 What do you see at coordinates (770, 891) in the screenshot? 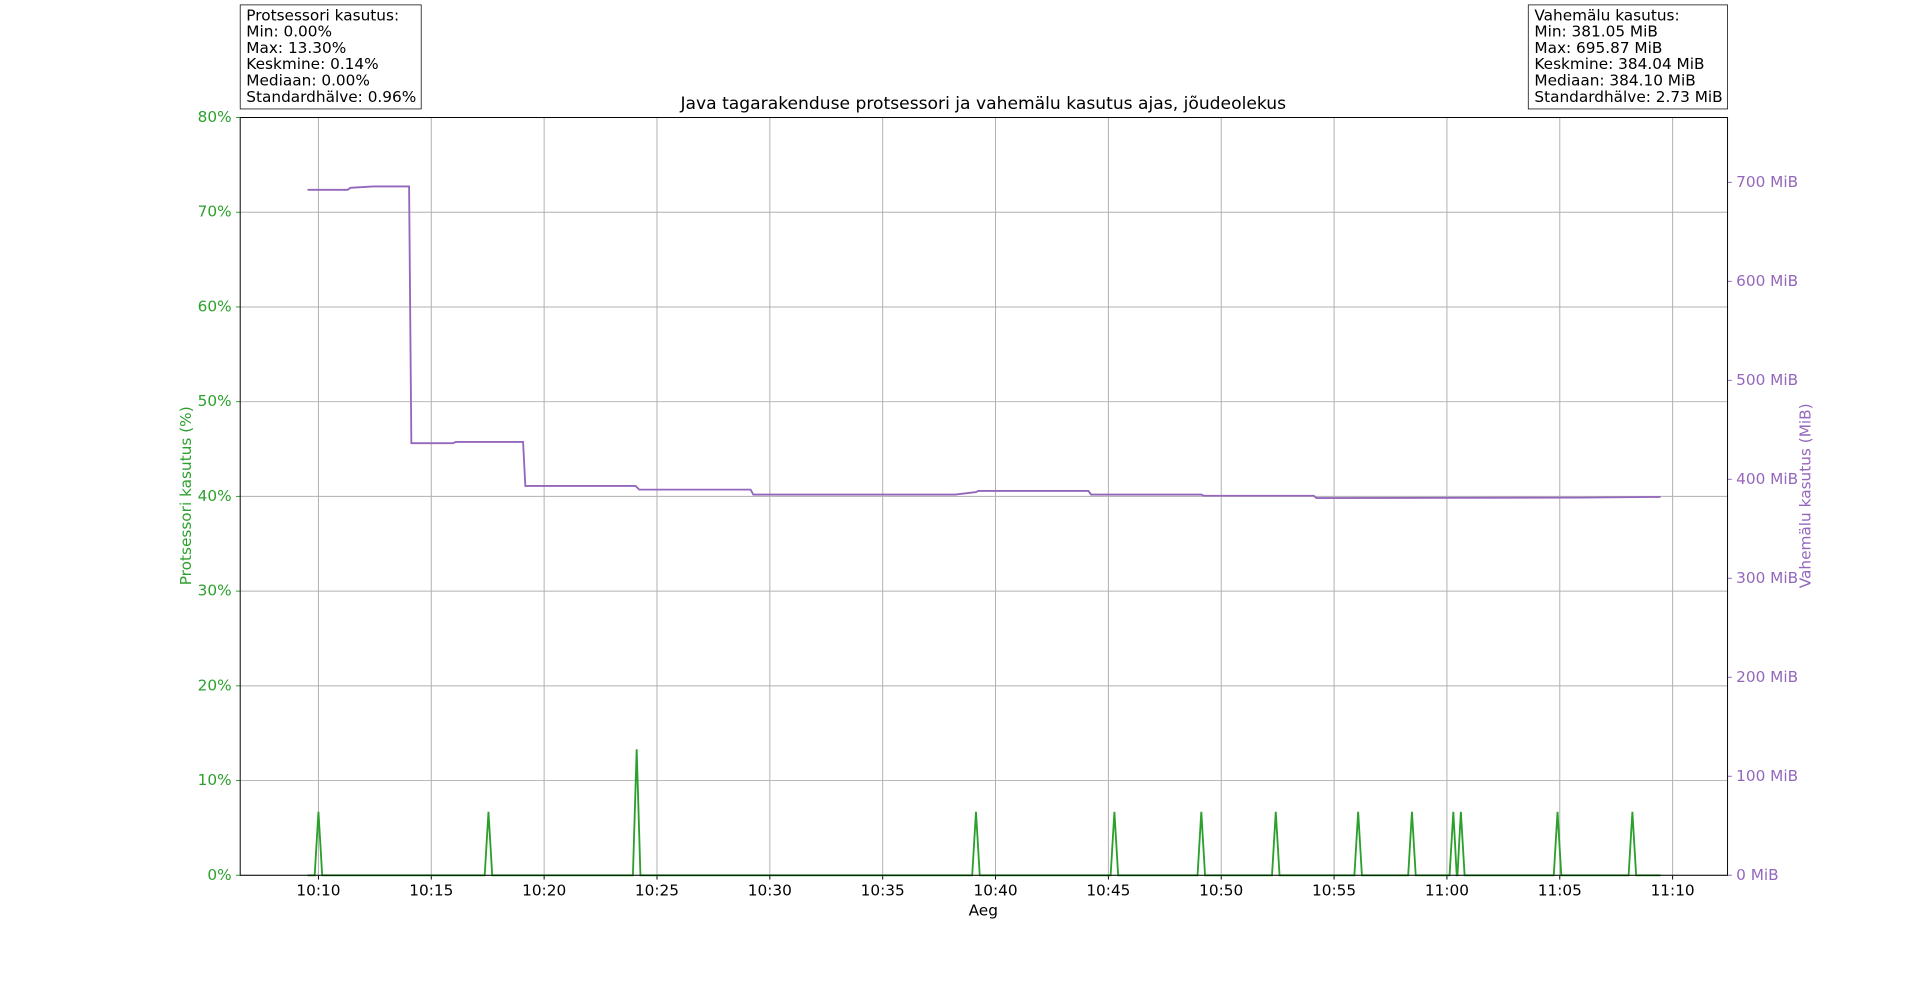
I see `x-tick-label: 10:30` at bounding box center [770, 891].